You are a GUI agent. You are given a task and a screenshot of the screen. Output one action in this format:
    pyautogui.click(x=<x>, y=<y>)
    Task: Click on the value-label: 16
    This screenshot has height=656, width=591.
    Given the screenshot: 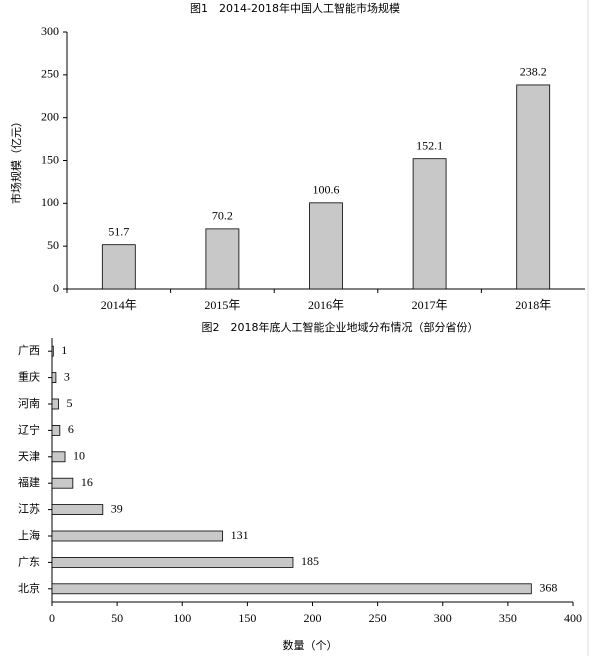 What is the action you would take?
    pyautogui.click(x=87, y=482)
    